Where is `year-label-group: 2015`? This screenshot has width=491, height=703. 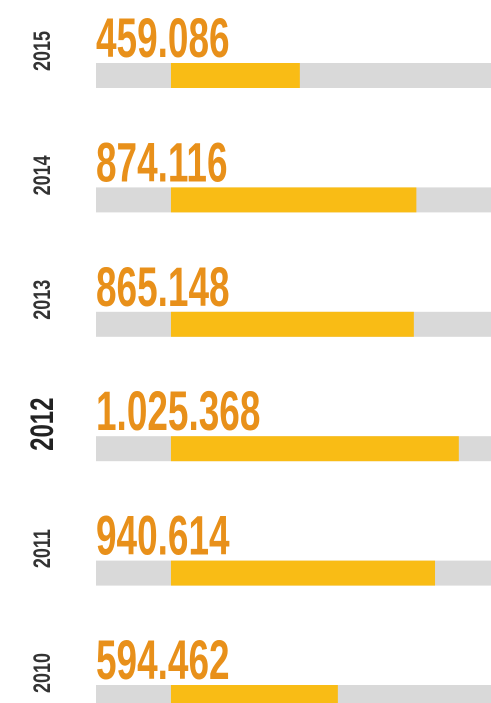 year-label-group: 2015 is located at coordinates (43, 51).